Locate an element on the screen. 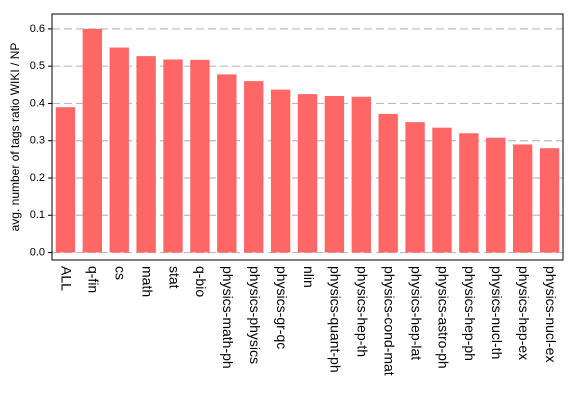  x-tick-label: physics-hep-ex is located at coordinates (524, 313).